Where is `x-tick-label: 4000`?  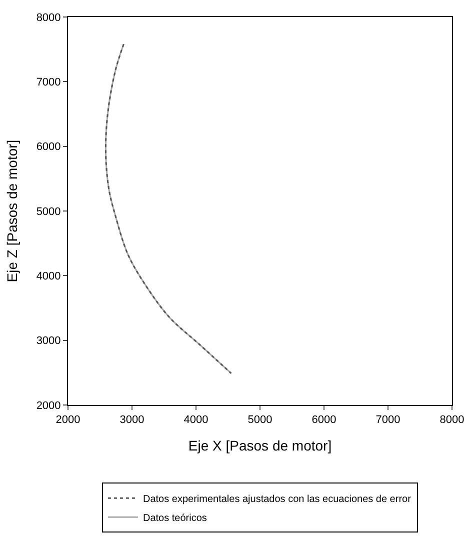
x-tick-label: 4000 is located at coordinates (196, 420).